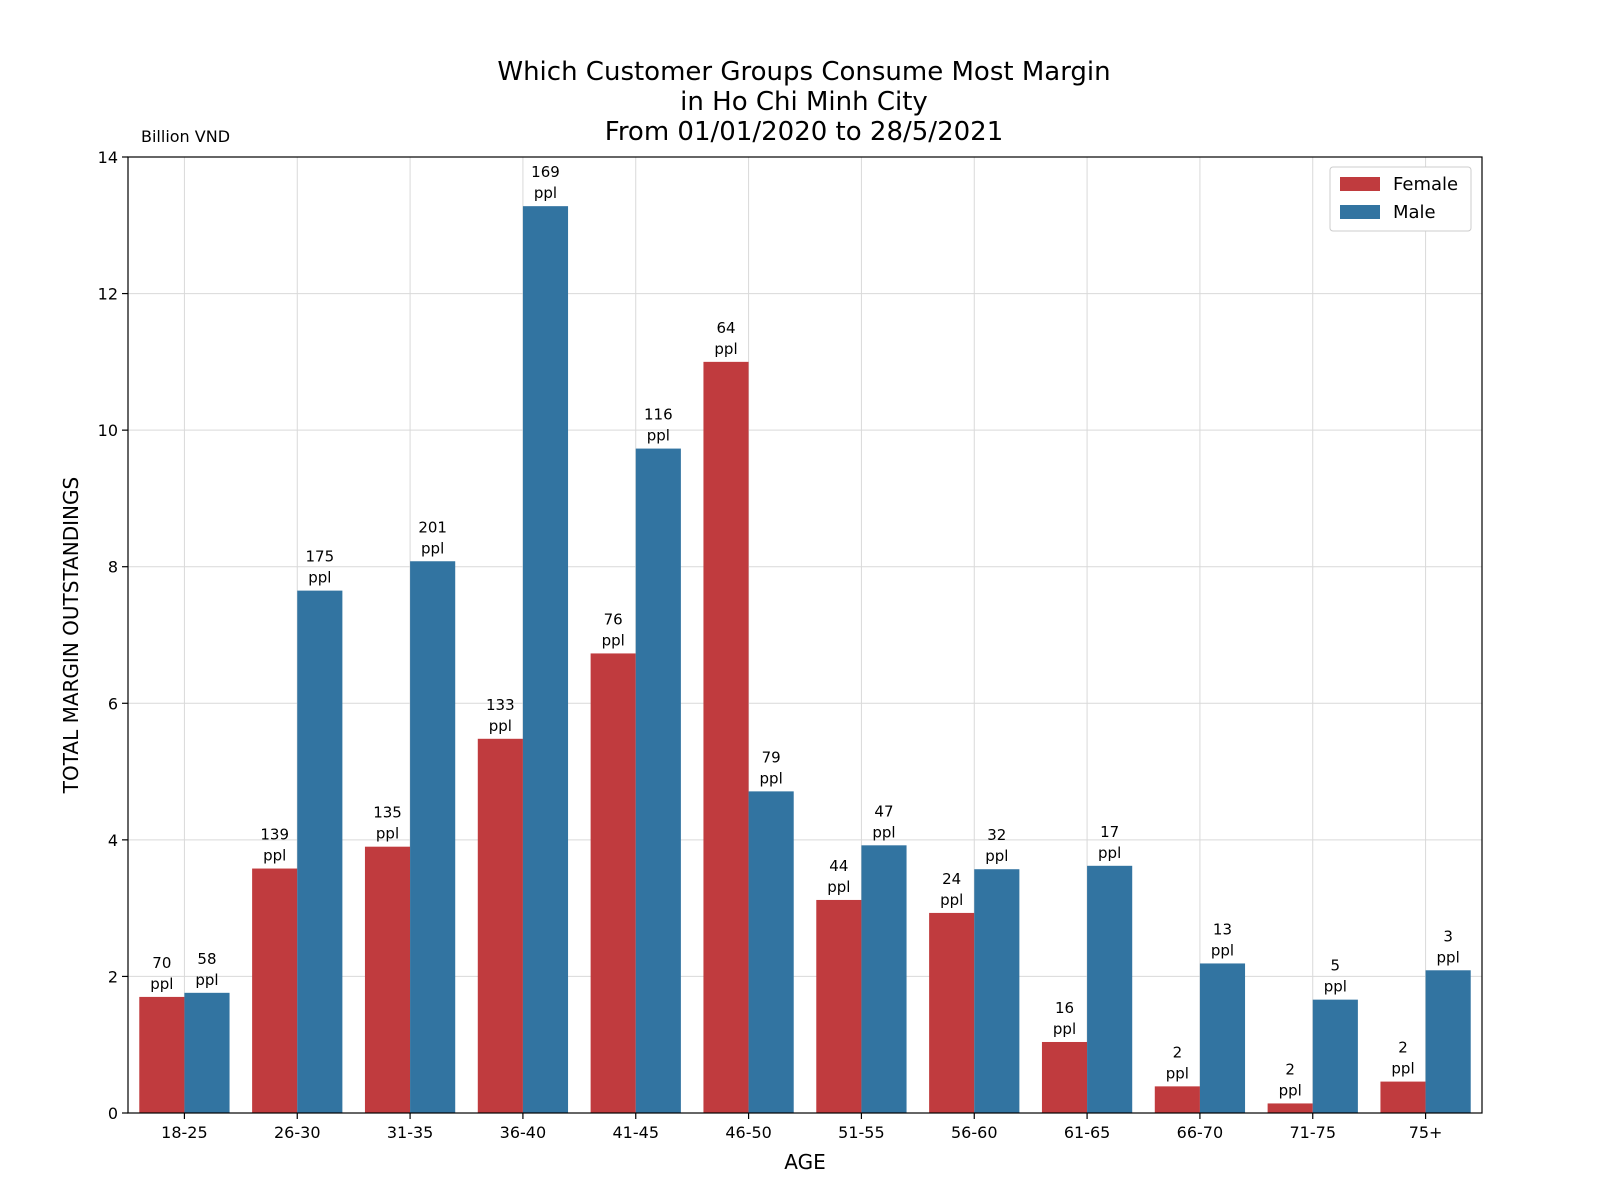  What do you see at coordinates (613, 619) in the screenshot?
I see `bar-value-label: 76` at bounding box center [613, 619].